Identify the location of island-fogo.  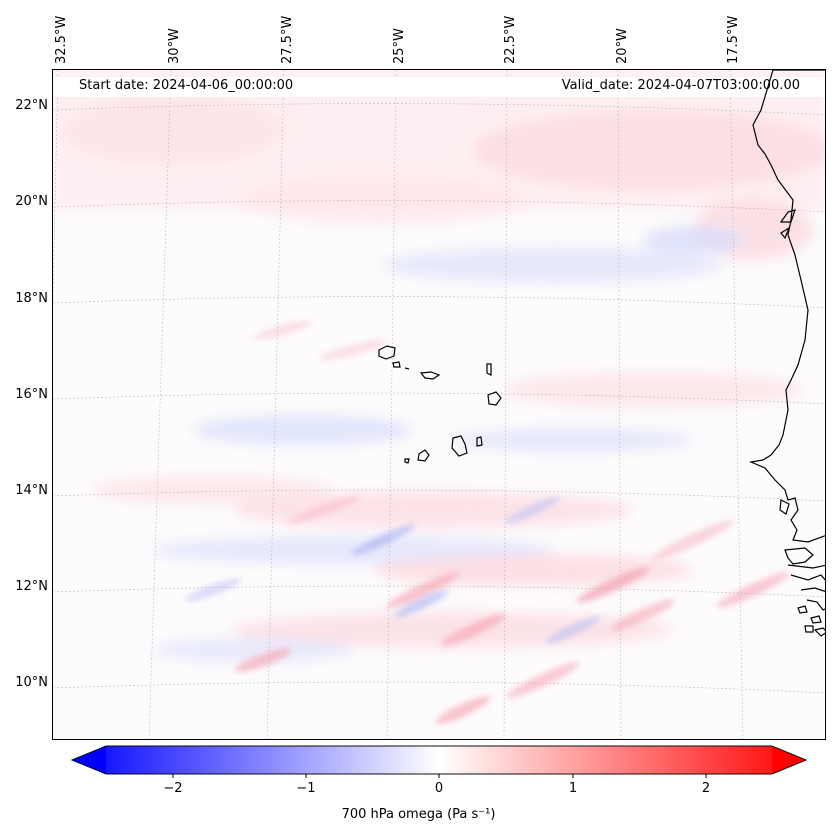
(423, 455).